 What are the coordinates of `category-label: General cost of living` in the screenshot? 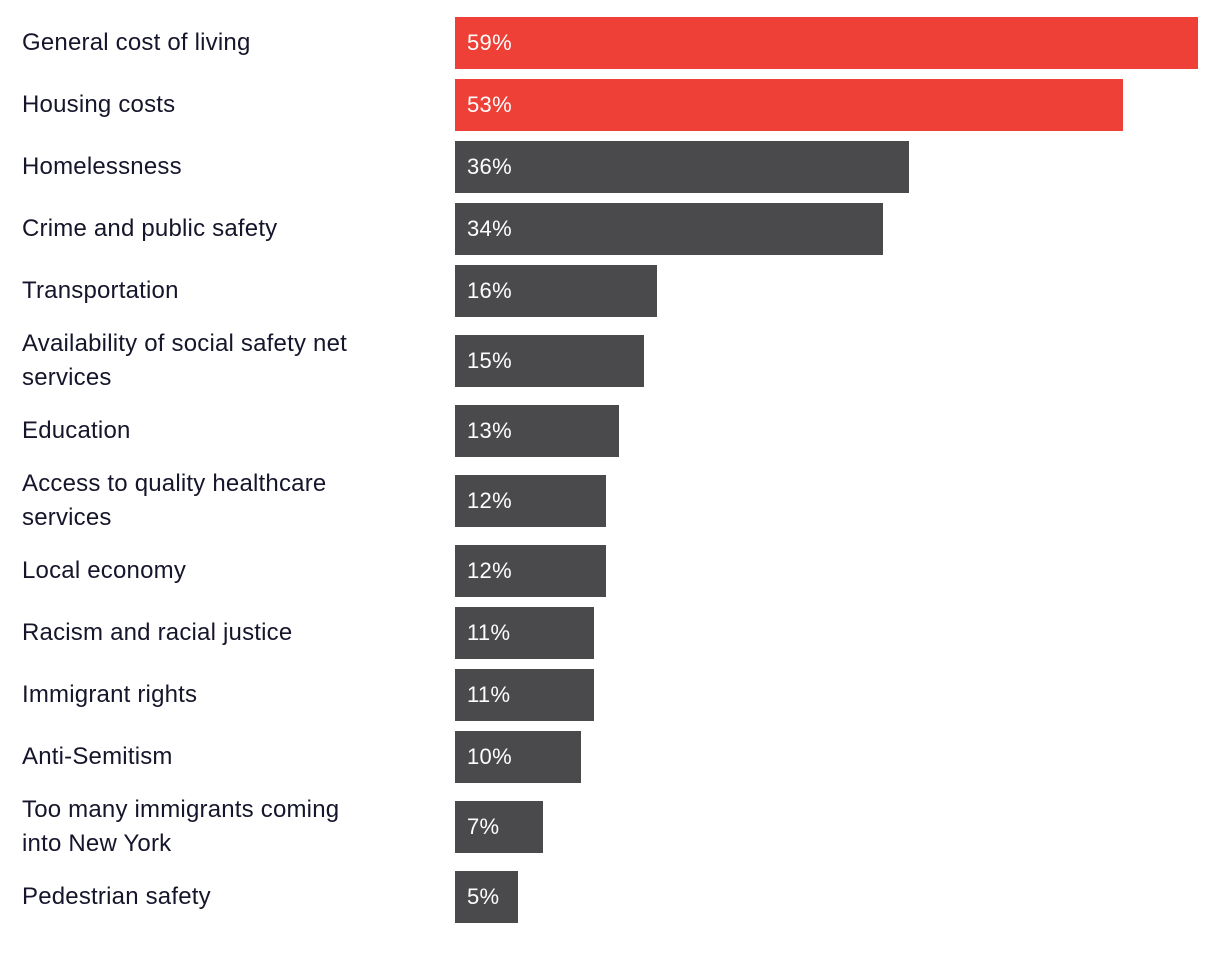 It's located at (136, 42).